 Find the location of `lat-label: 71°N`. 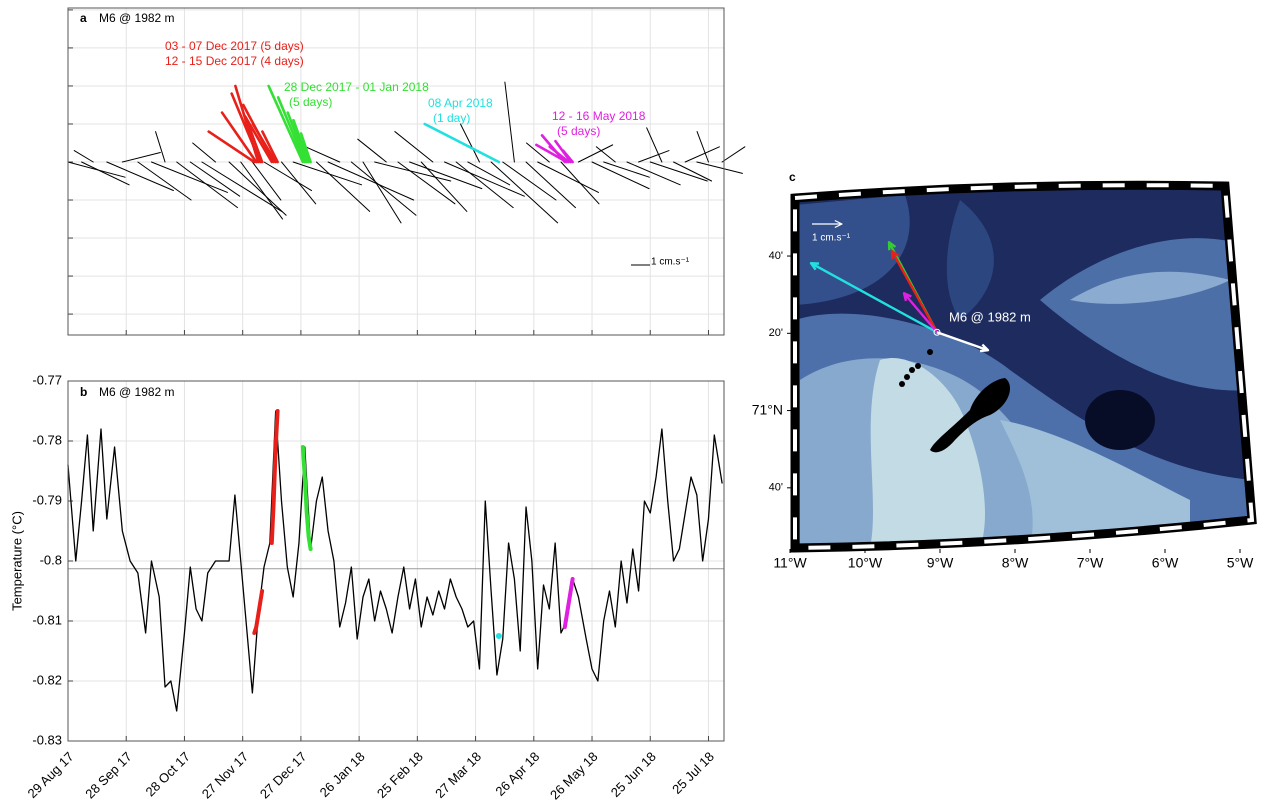

lat-label: 71°N is located at coordinates (767, 409).